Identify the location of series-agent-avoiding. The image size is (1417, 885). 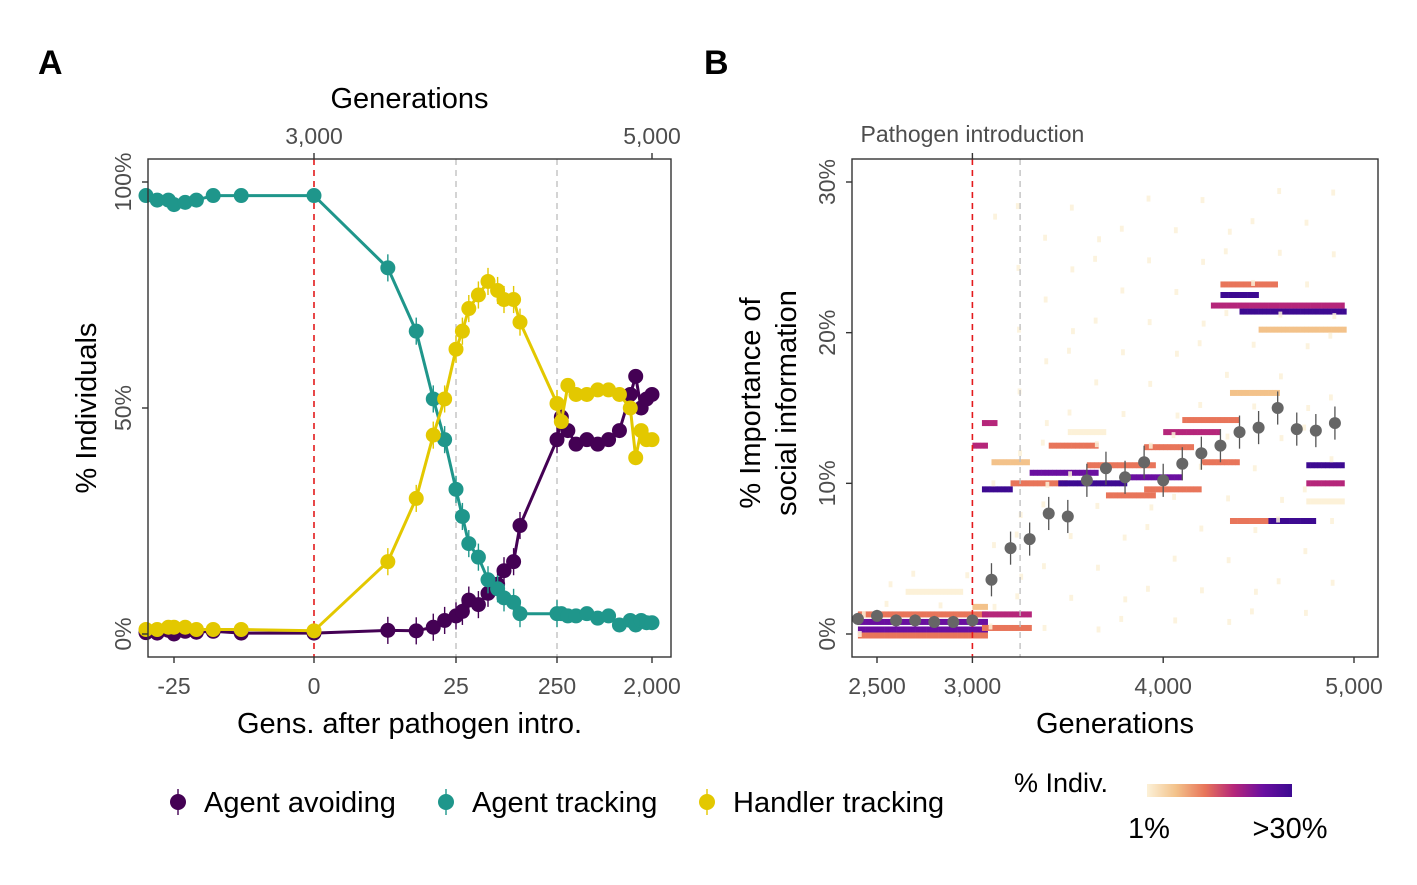
(399, 506).